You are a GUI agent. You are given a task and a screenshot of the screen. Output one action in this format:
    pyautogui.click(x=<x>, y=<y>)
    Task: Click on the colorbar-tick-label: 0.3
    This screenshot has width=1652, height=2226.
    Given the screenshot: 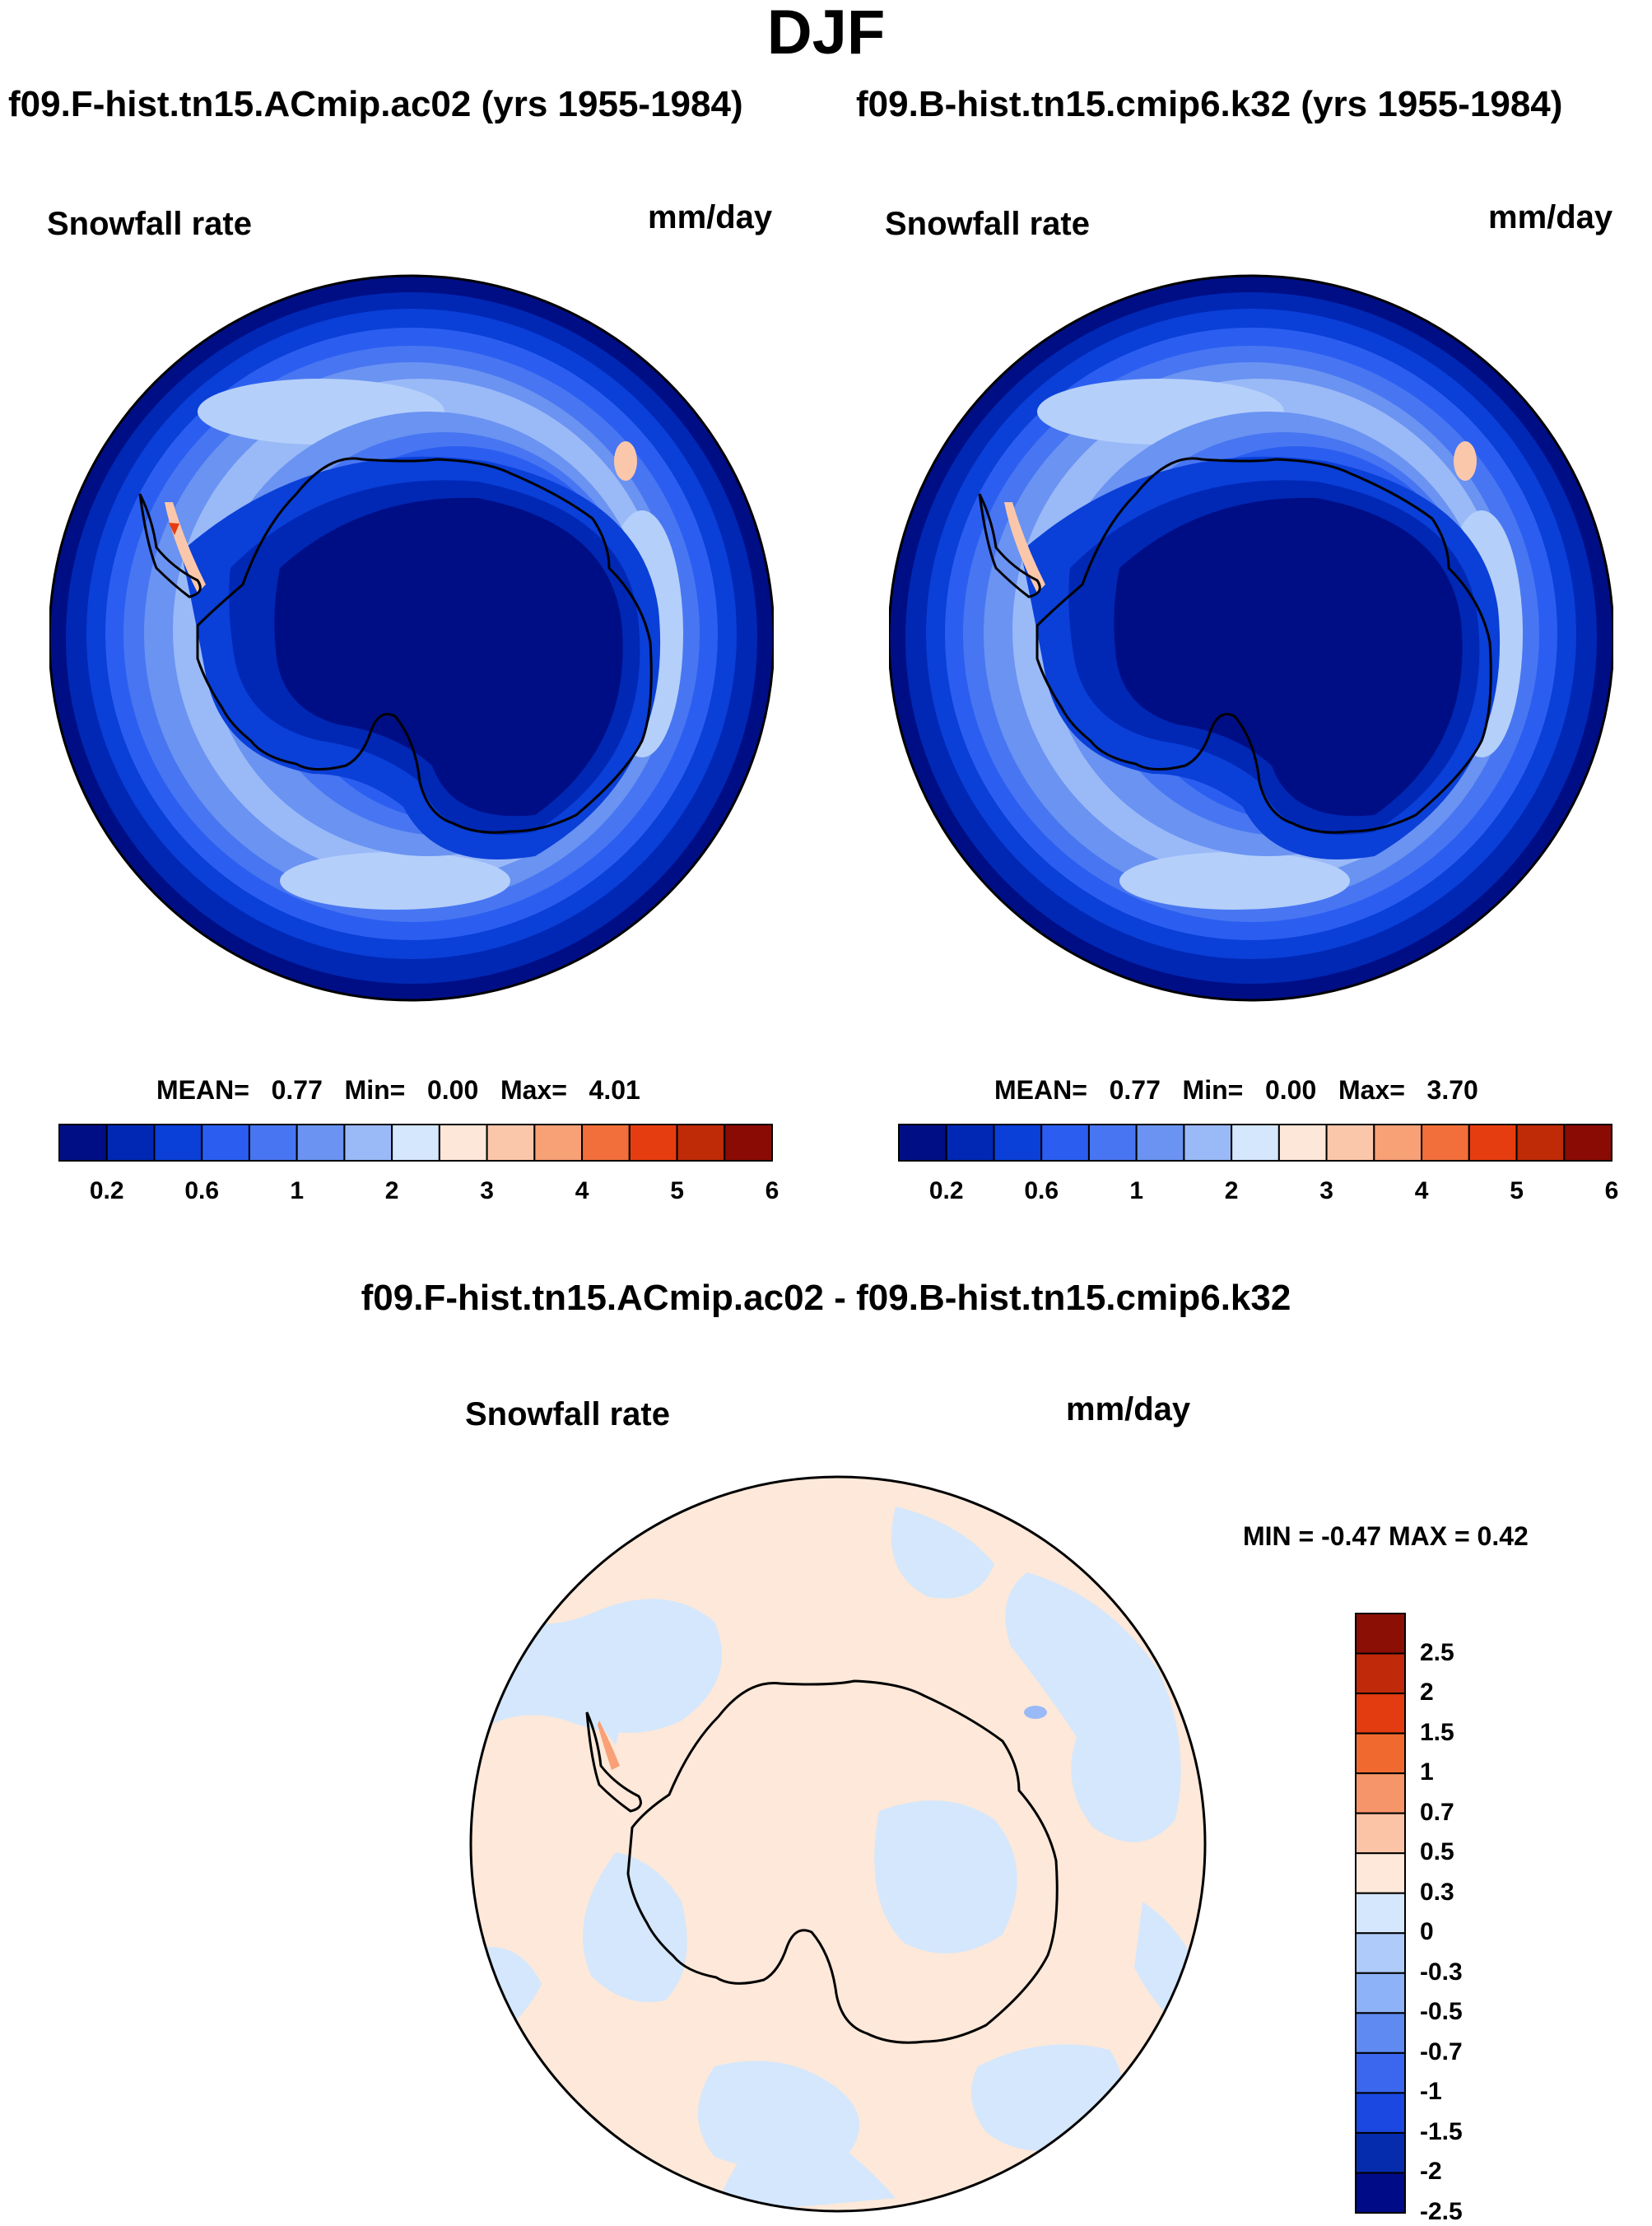 What is the action you would take?
    pyautogui.click(x=1437, y=1892)
    